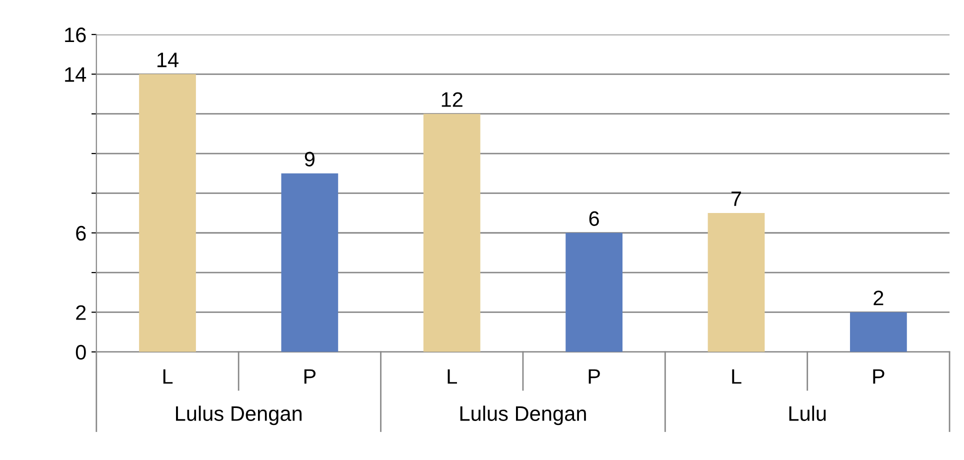  Describe the element at coordinates (75, 35) in the screenshot. I see `y-tick-label: 16` at that location.